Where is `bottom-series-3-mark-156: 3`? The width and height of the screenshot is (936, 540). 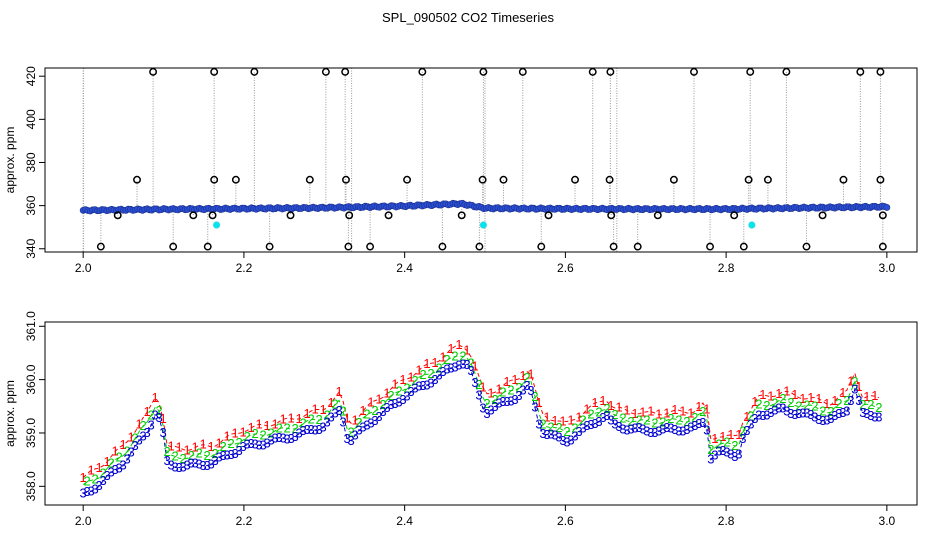
bottom-series-3-mark-156: 3 is located at coordinates (706, 430).